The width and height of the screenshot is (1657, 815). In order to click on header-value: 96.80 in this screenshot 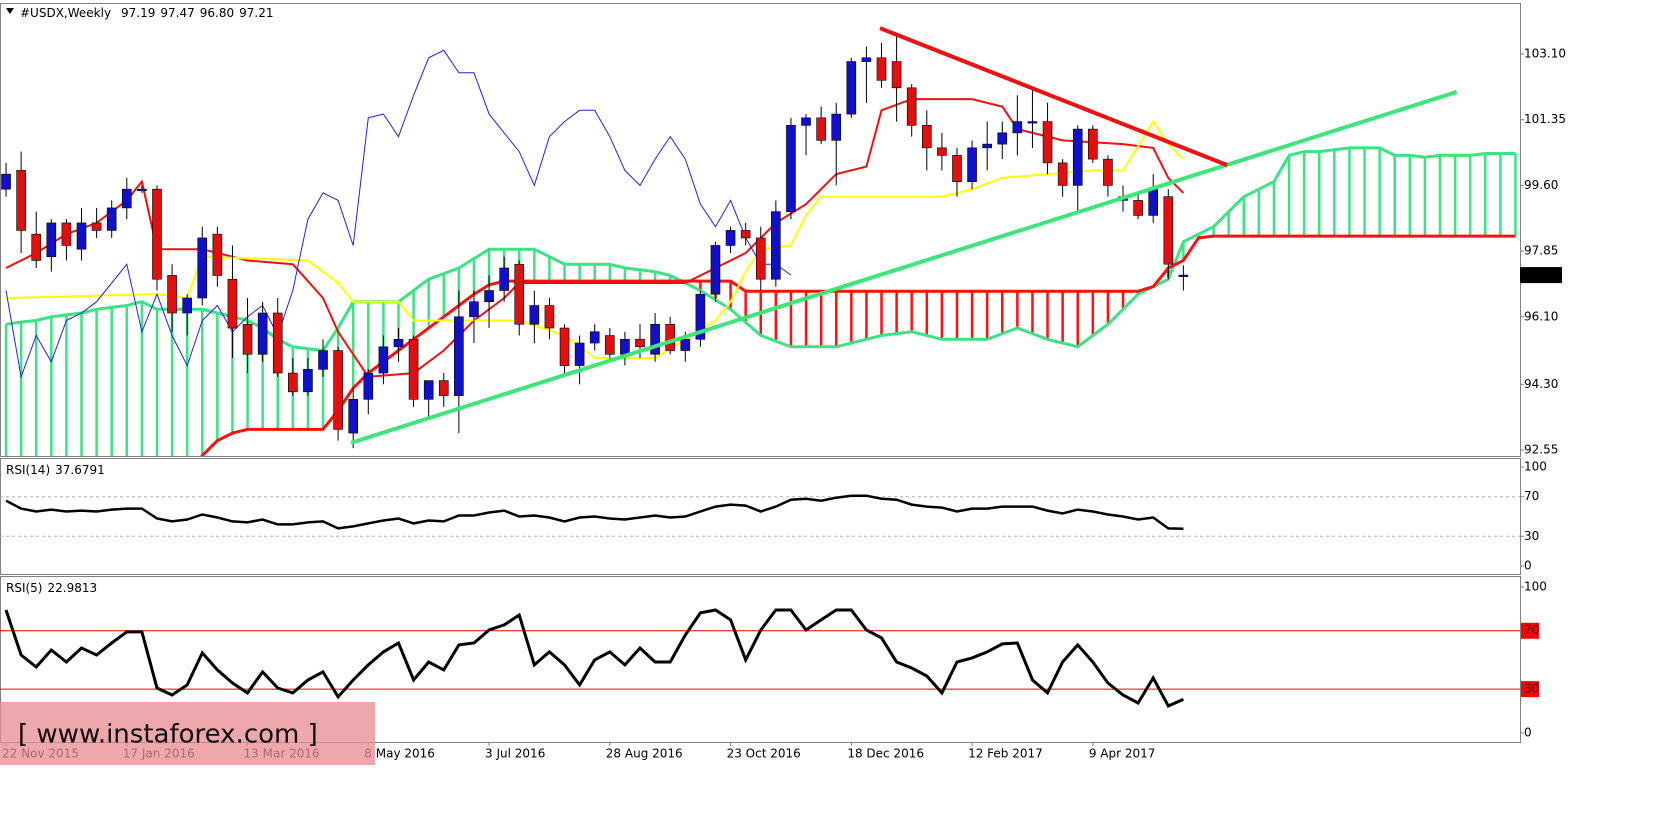, I will do `click(217, 13)`.